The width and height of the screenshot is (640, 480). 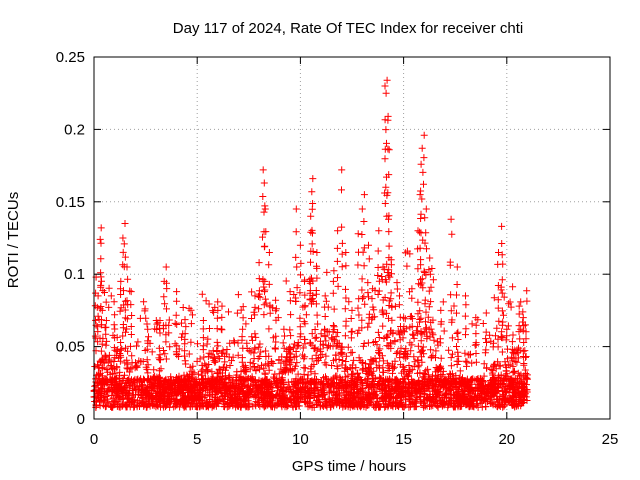 What do you see at coordinates (506, 439) in the screenshot?
I see `x-tick-label: 20` at bounding box center [506, 439].